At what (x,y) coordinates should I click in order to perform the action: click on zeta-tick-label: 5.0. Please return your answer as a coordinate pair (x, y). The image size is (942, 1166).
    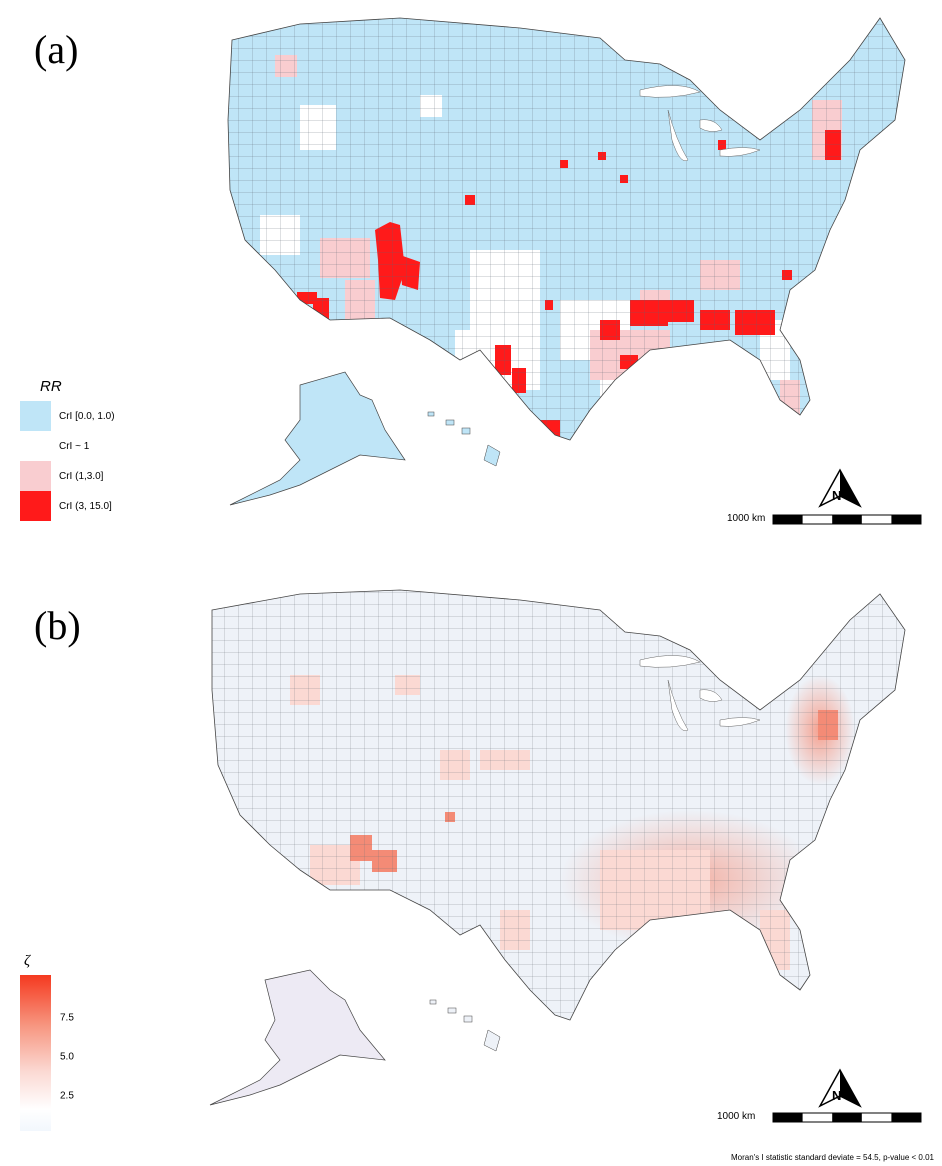
    Looking at the image, I should click on (67, 1057).